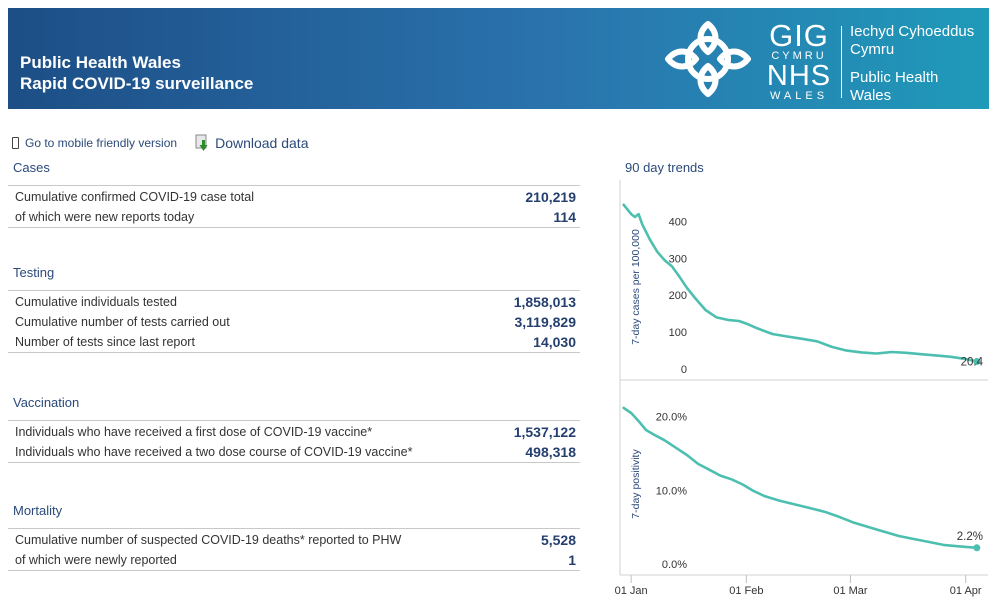 Image resolution: width=999 pixels, height=614 pixels. I want to click on title-line-1: Public Health Wales, so click(100, 62).